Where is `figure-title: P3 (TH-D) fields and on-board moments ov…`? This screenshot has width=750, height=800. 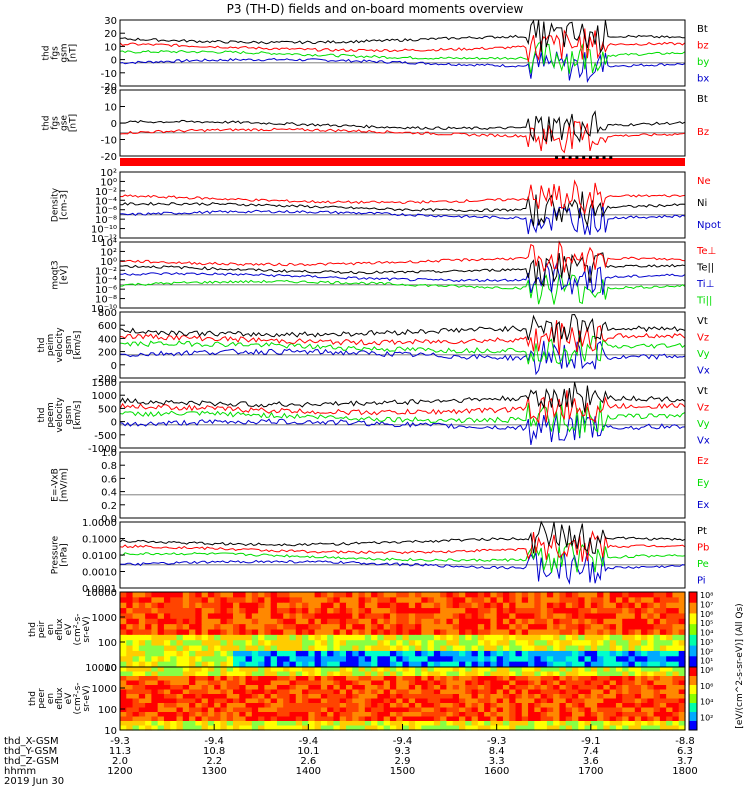 figure-title: P3 (TH-D) fields and on-board moments ov… is located at coordinates (375, 9).